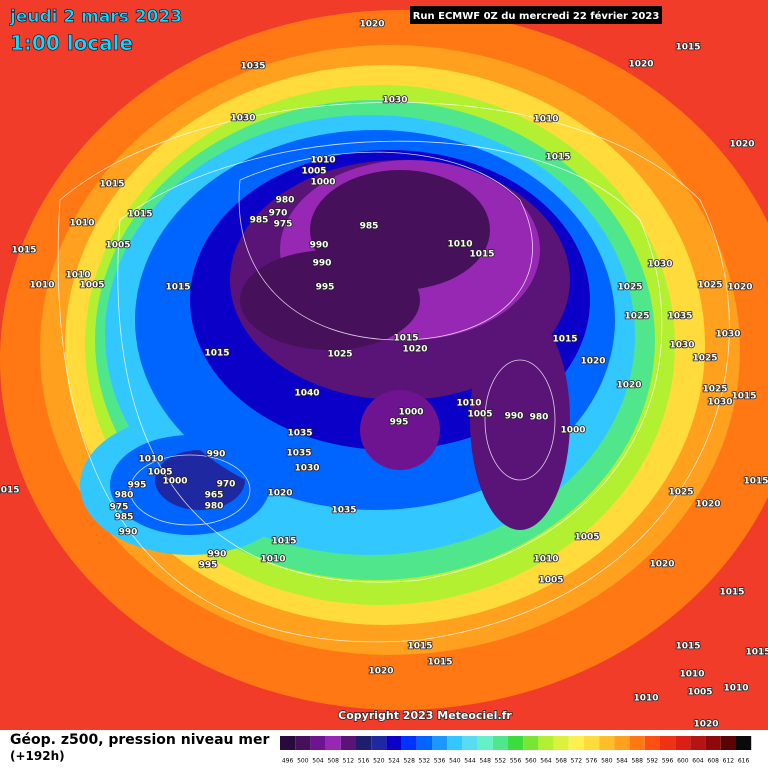  What do you see at coordinates (214, 496) in the screenshot?
I see `isobar-label: 965` at bounding box center [214, 496].